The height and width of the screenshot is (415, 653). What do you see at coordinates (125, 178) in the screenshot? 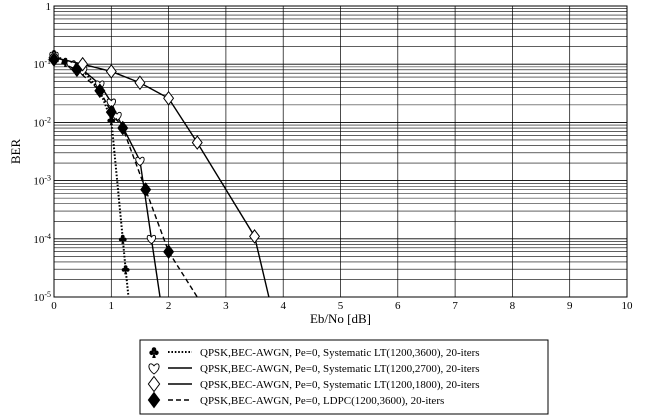
I see `series-line` at bounding box center [125, 178].